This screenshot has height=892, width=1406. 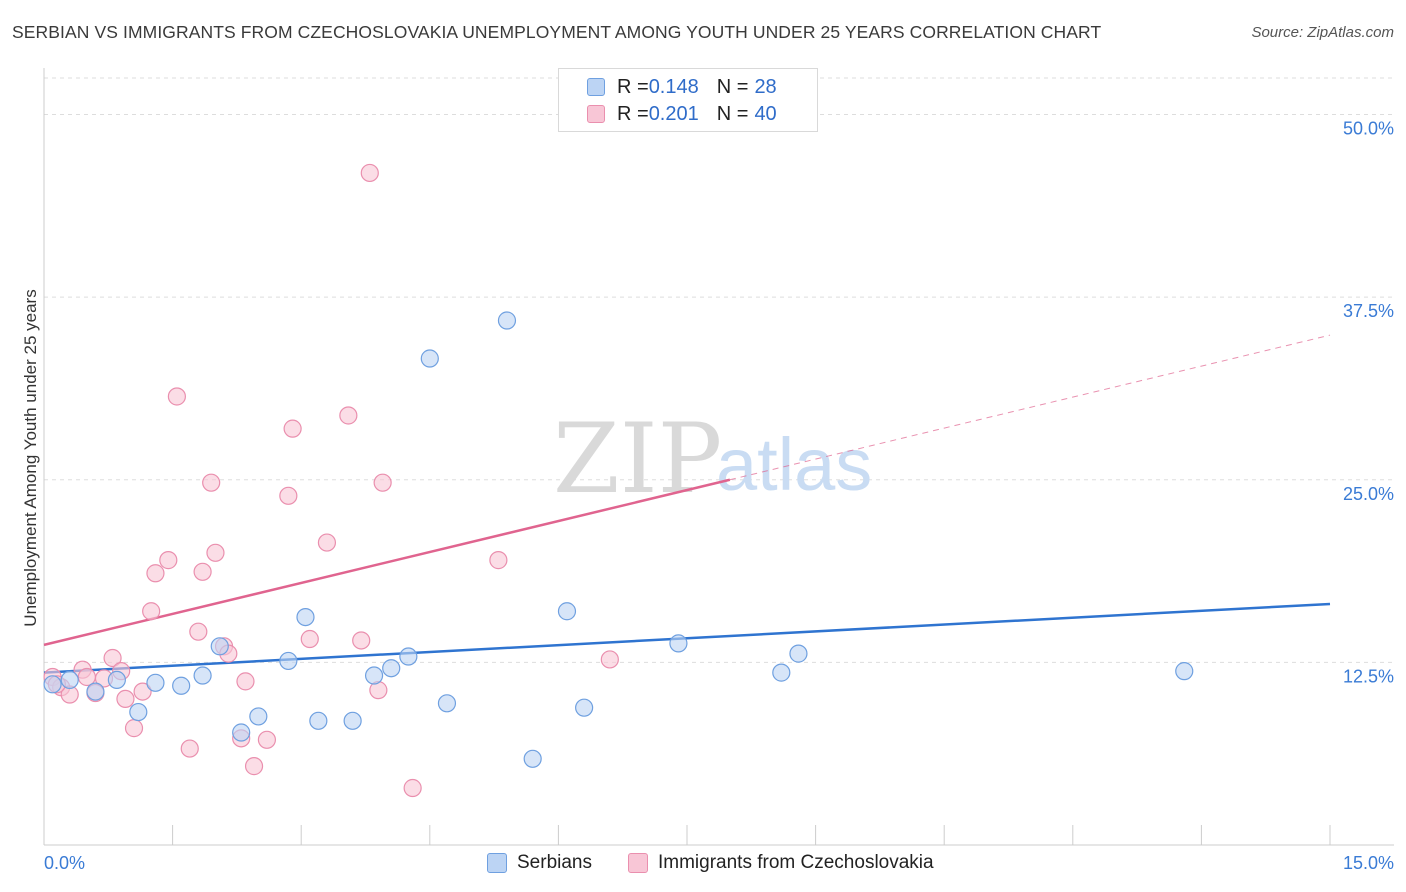 I want to click on y-tick-label: 25.0%, so click(x=1368, y=494).